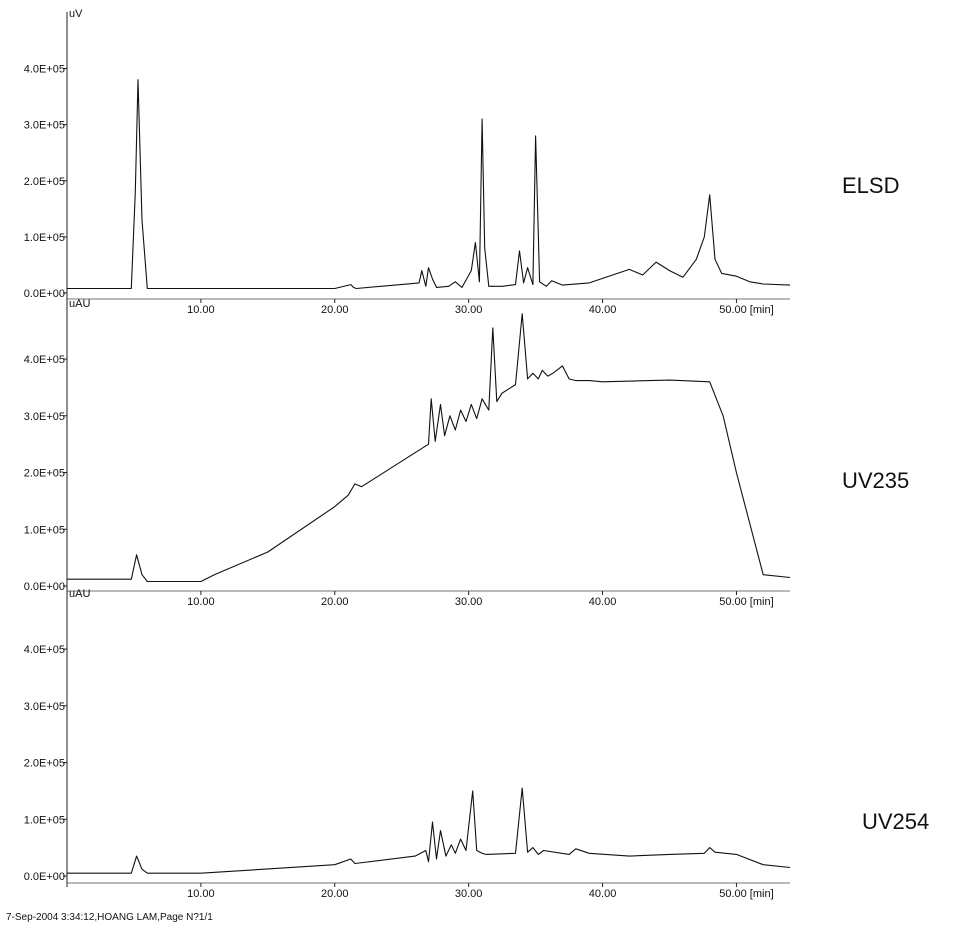  Describe the element at coordinates (44, 417) in the screenshot. I see `uv235-y-tick-label: 3.0E+05` at that location.